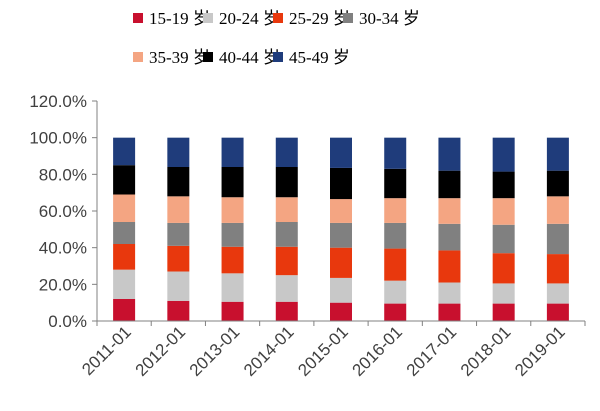 The height and width of the screenshot is (411, 600). I want to click on legend-item: 35-39 岁, so click(171, 57).